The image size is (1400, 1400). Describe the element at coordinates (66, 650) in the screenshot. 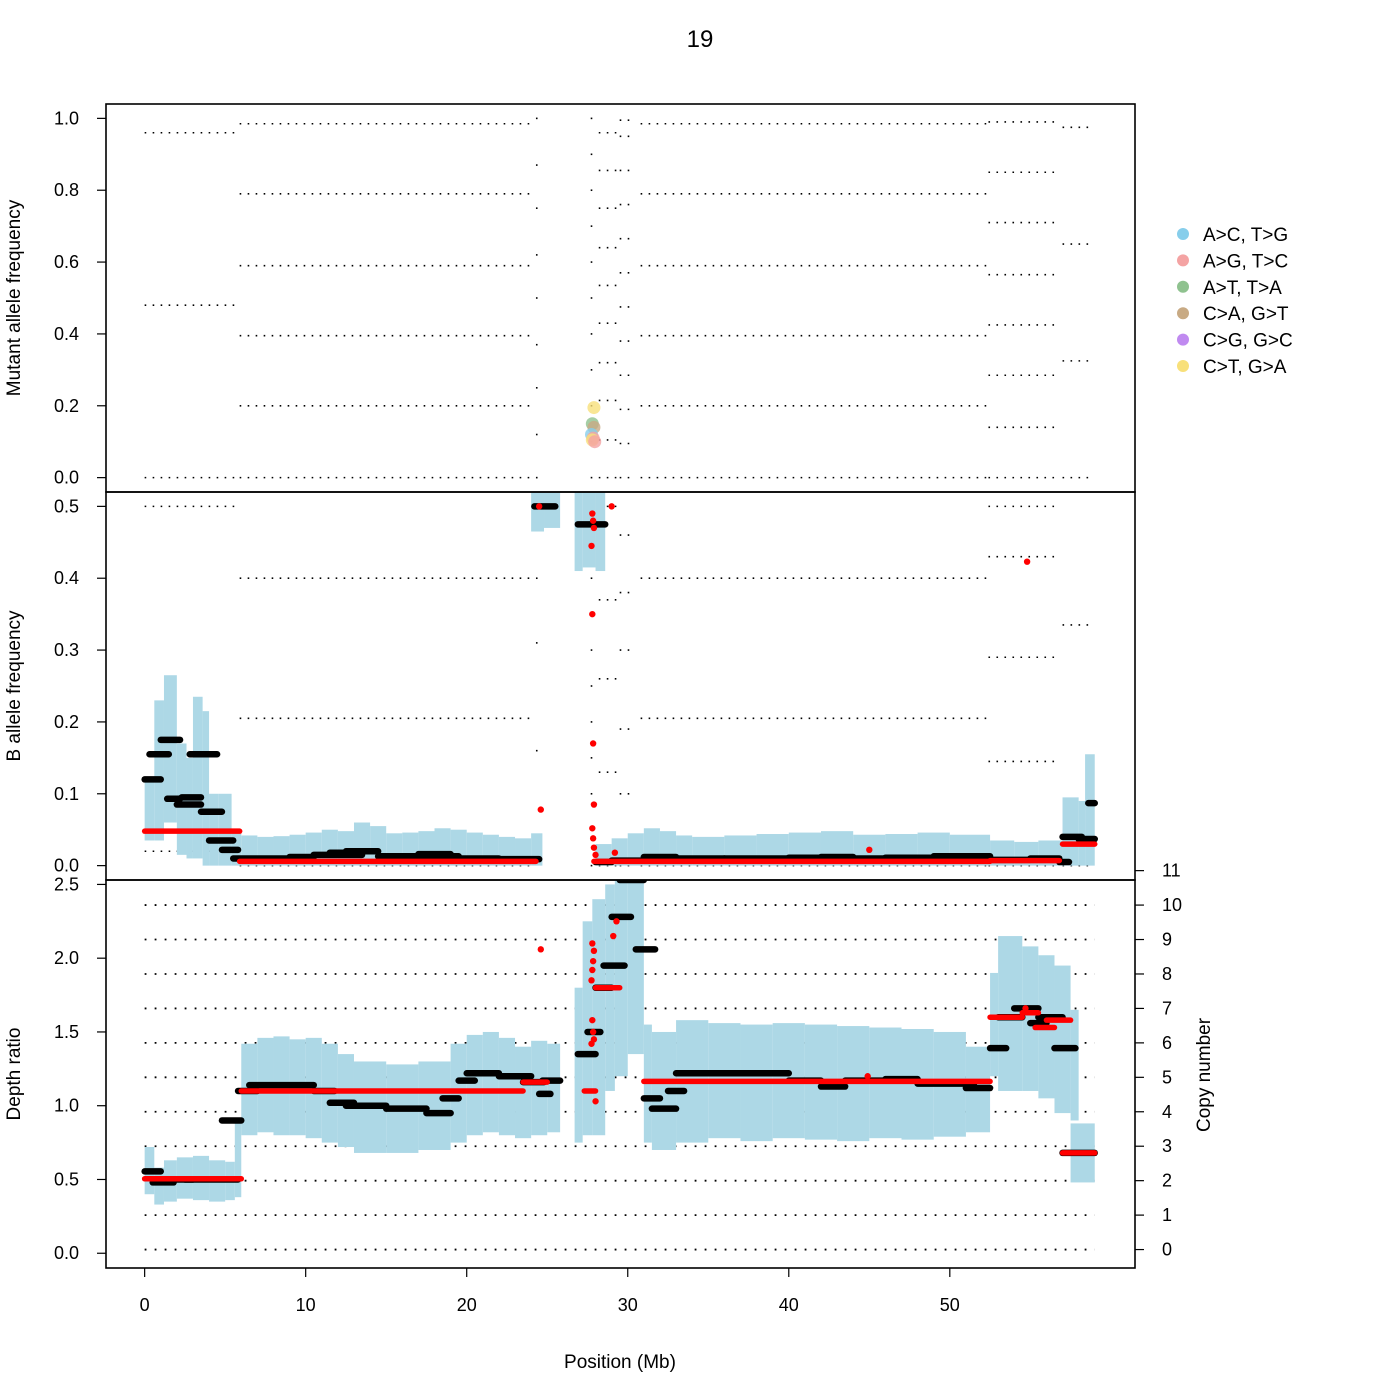

I see `baf-y-tick-label: 0.3` at that location.